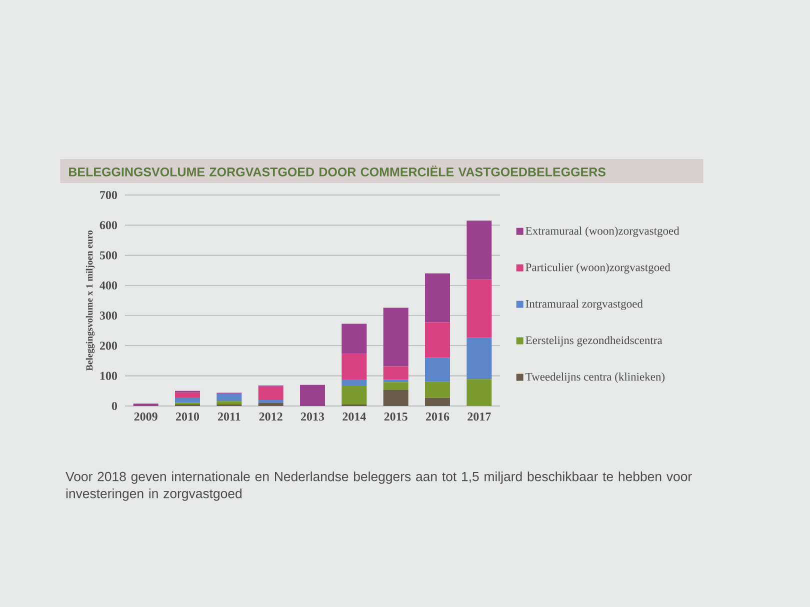 The image size is (810, 607). Describe the element at coordinates (115, 406) in the screenshot. I see `y-tick-label: 0` at that location.